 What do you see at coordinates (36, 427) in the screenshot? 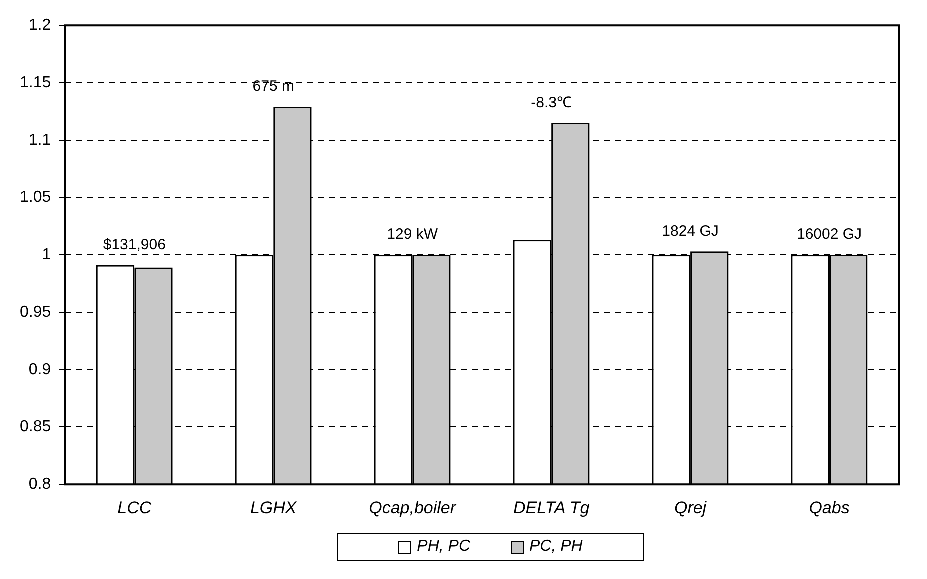
I see `y-tick-label: 0.85` at bounding box center [36, 427].